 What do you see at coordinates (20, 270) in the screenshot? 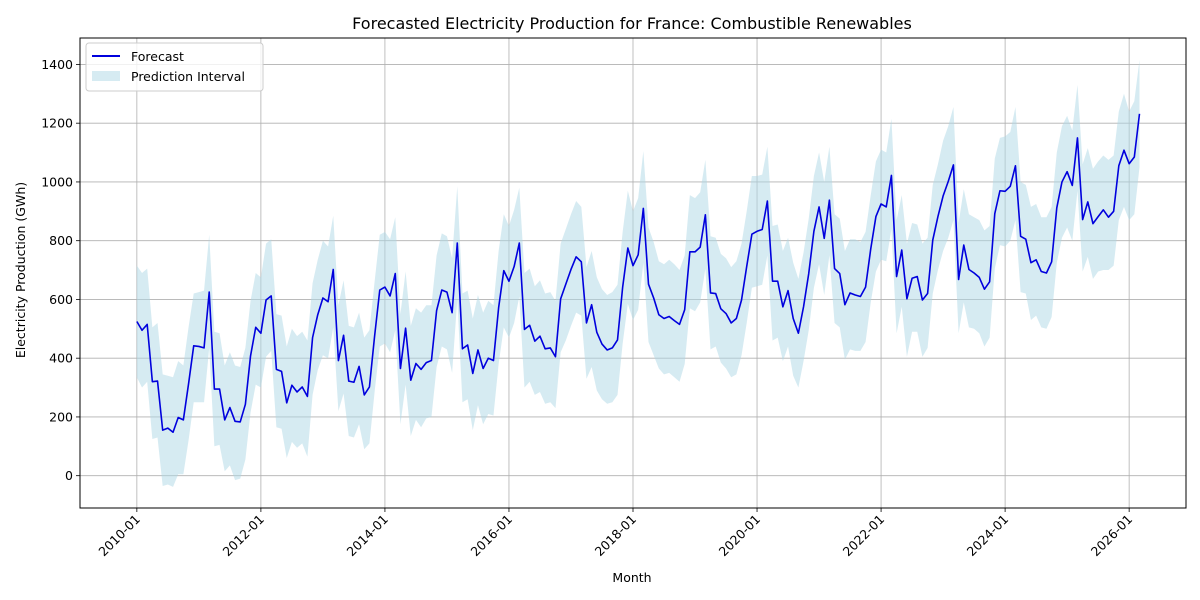
I see `y-axis-label: Electricity Production (GWh)` at bounding box center [20, 270].